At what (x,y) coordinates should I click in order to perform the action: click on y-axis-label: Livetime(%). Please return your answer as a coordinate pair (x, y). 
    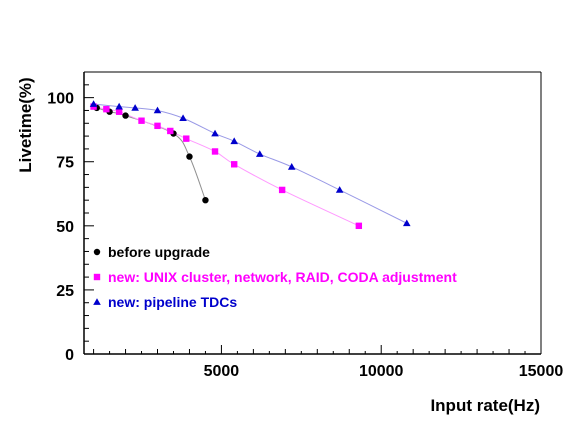
    Looking at the image, I should click on (25, 124).